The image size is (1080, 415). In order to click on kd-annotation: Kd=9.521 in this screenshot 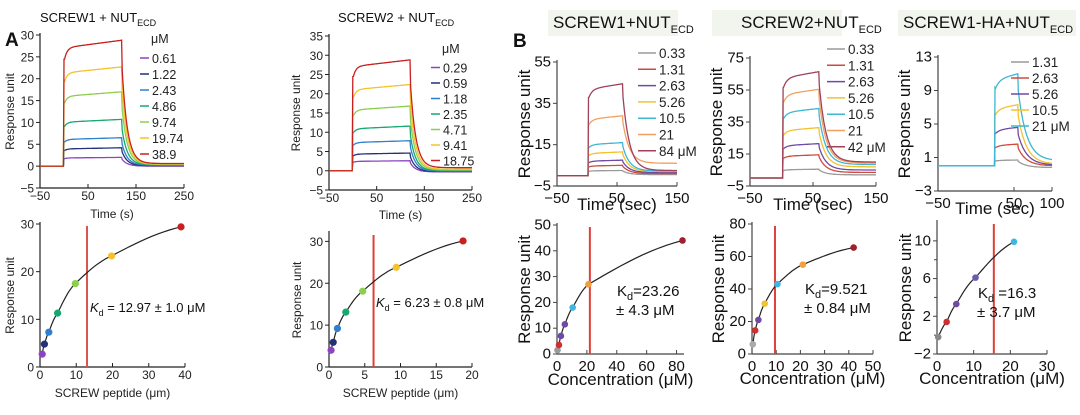, I will do `click(836, 291)`.